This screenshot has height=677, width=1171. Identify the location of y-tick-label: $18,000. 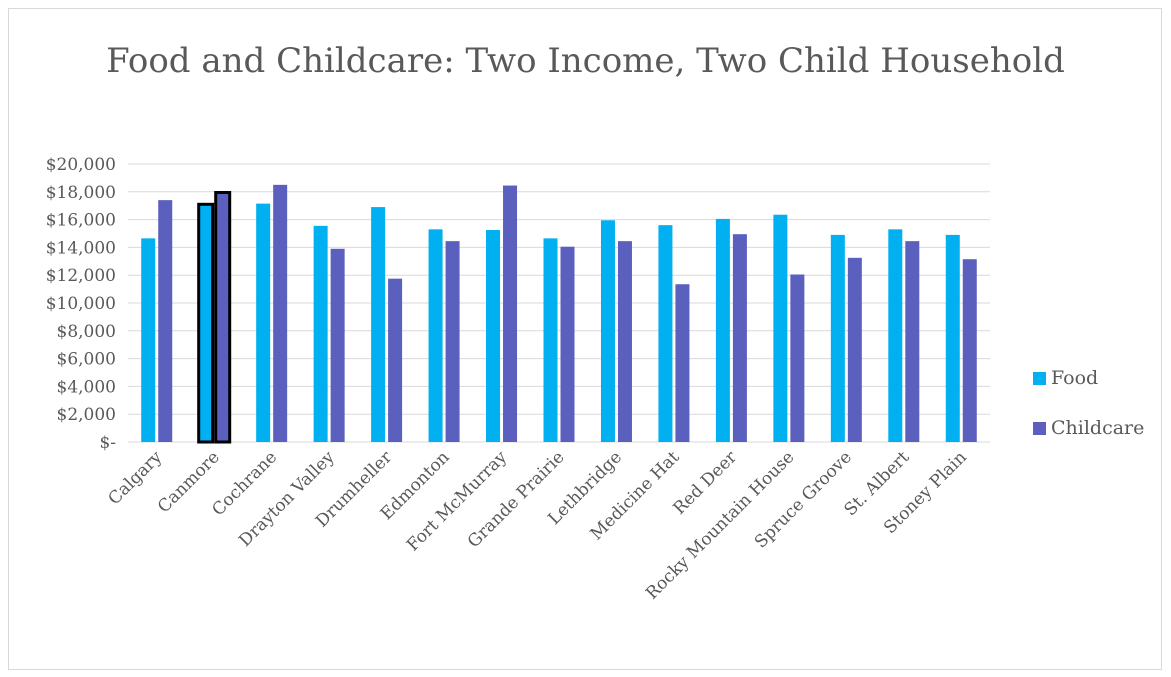
(81, 193).